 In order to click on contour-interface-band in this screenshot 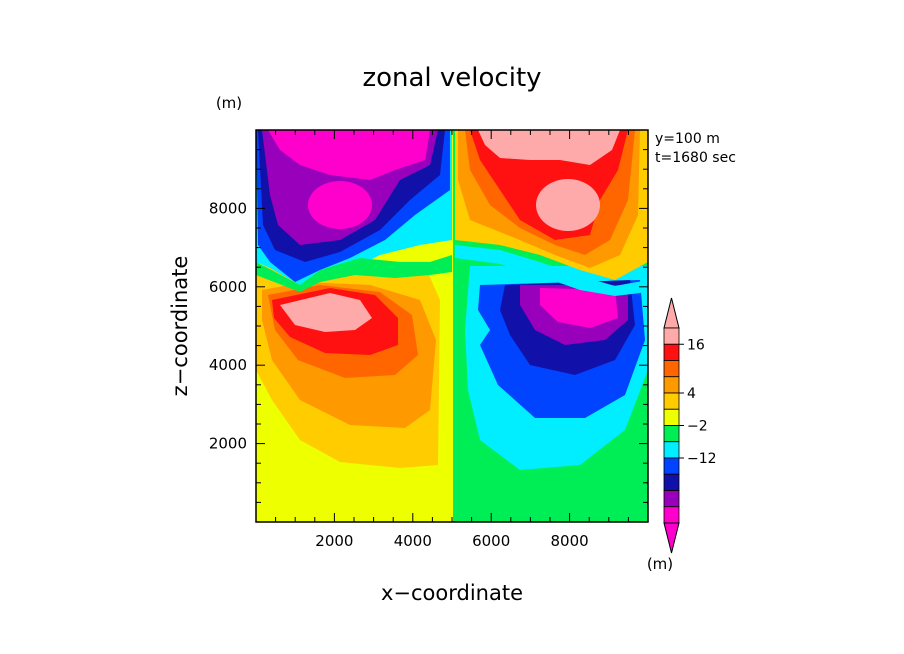, I will do `click(354, 273)`.